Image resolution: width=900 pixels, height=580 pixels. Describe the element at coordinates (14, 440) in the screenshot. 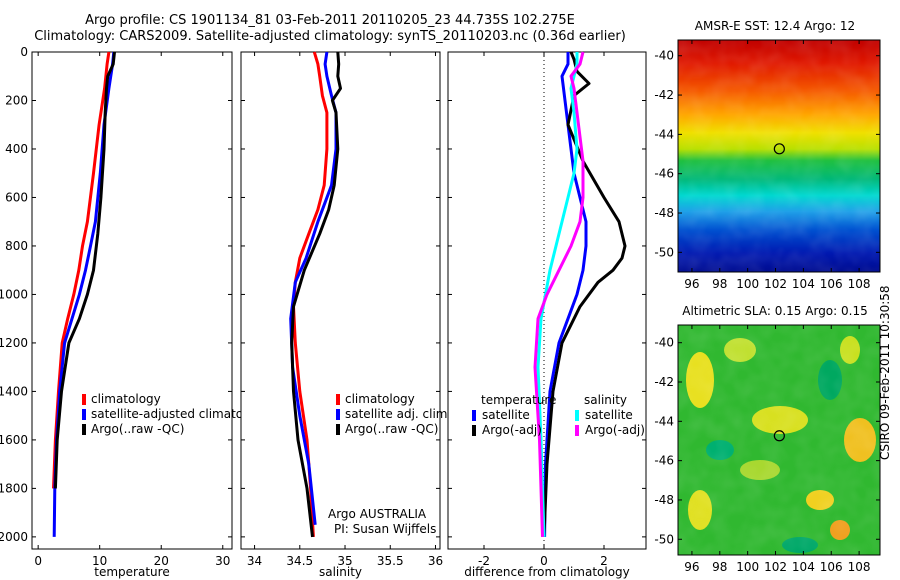

I see `y-tick-label: 1600` at that location.